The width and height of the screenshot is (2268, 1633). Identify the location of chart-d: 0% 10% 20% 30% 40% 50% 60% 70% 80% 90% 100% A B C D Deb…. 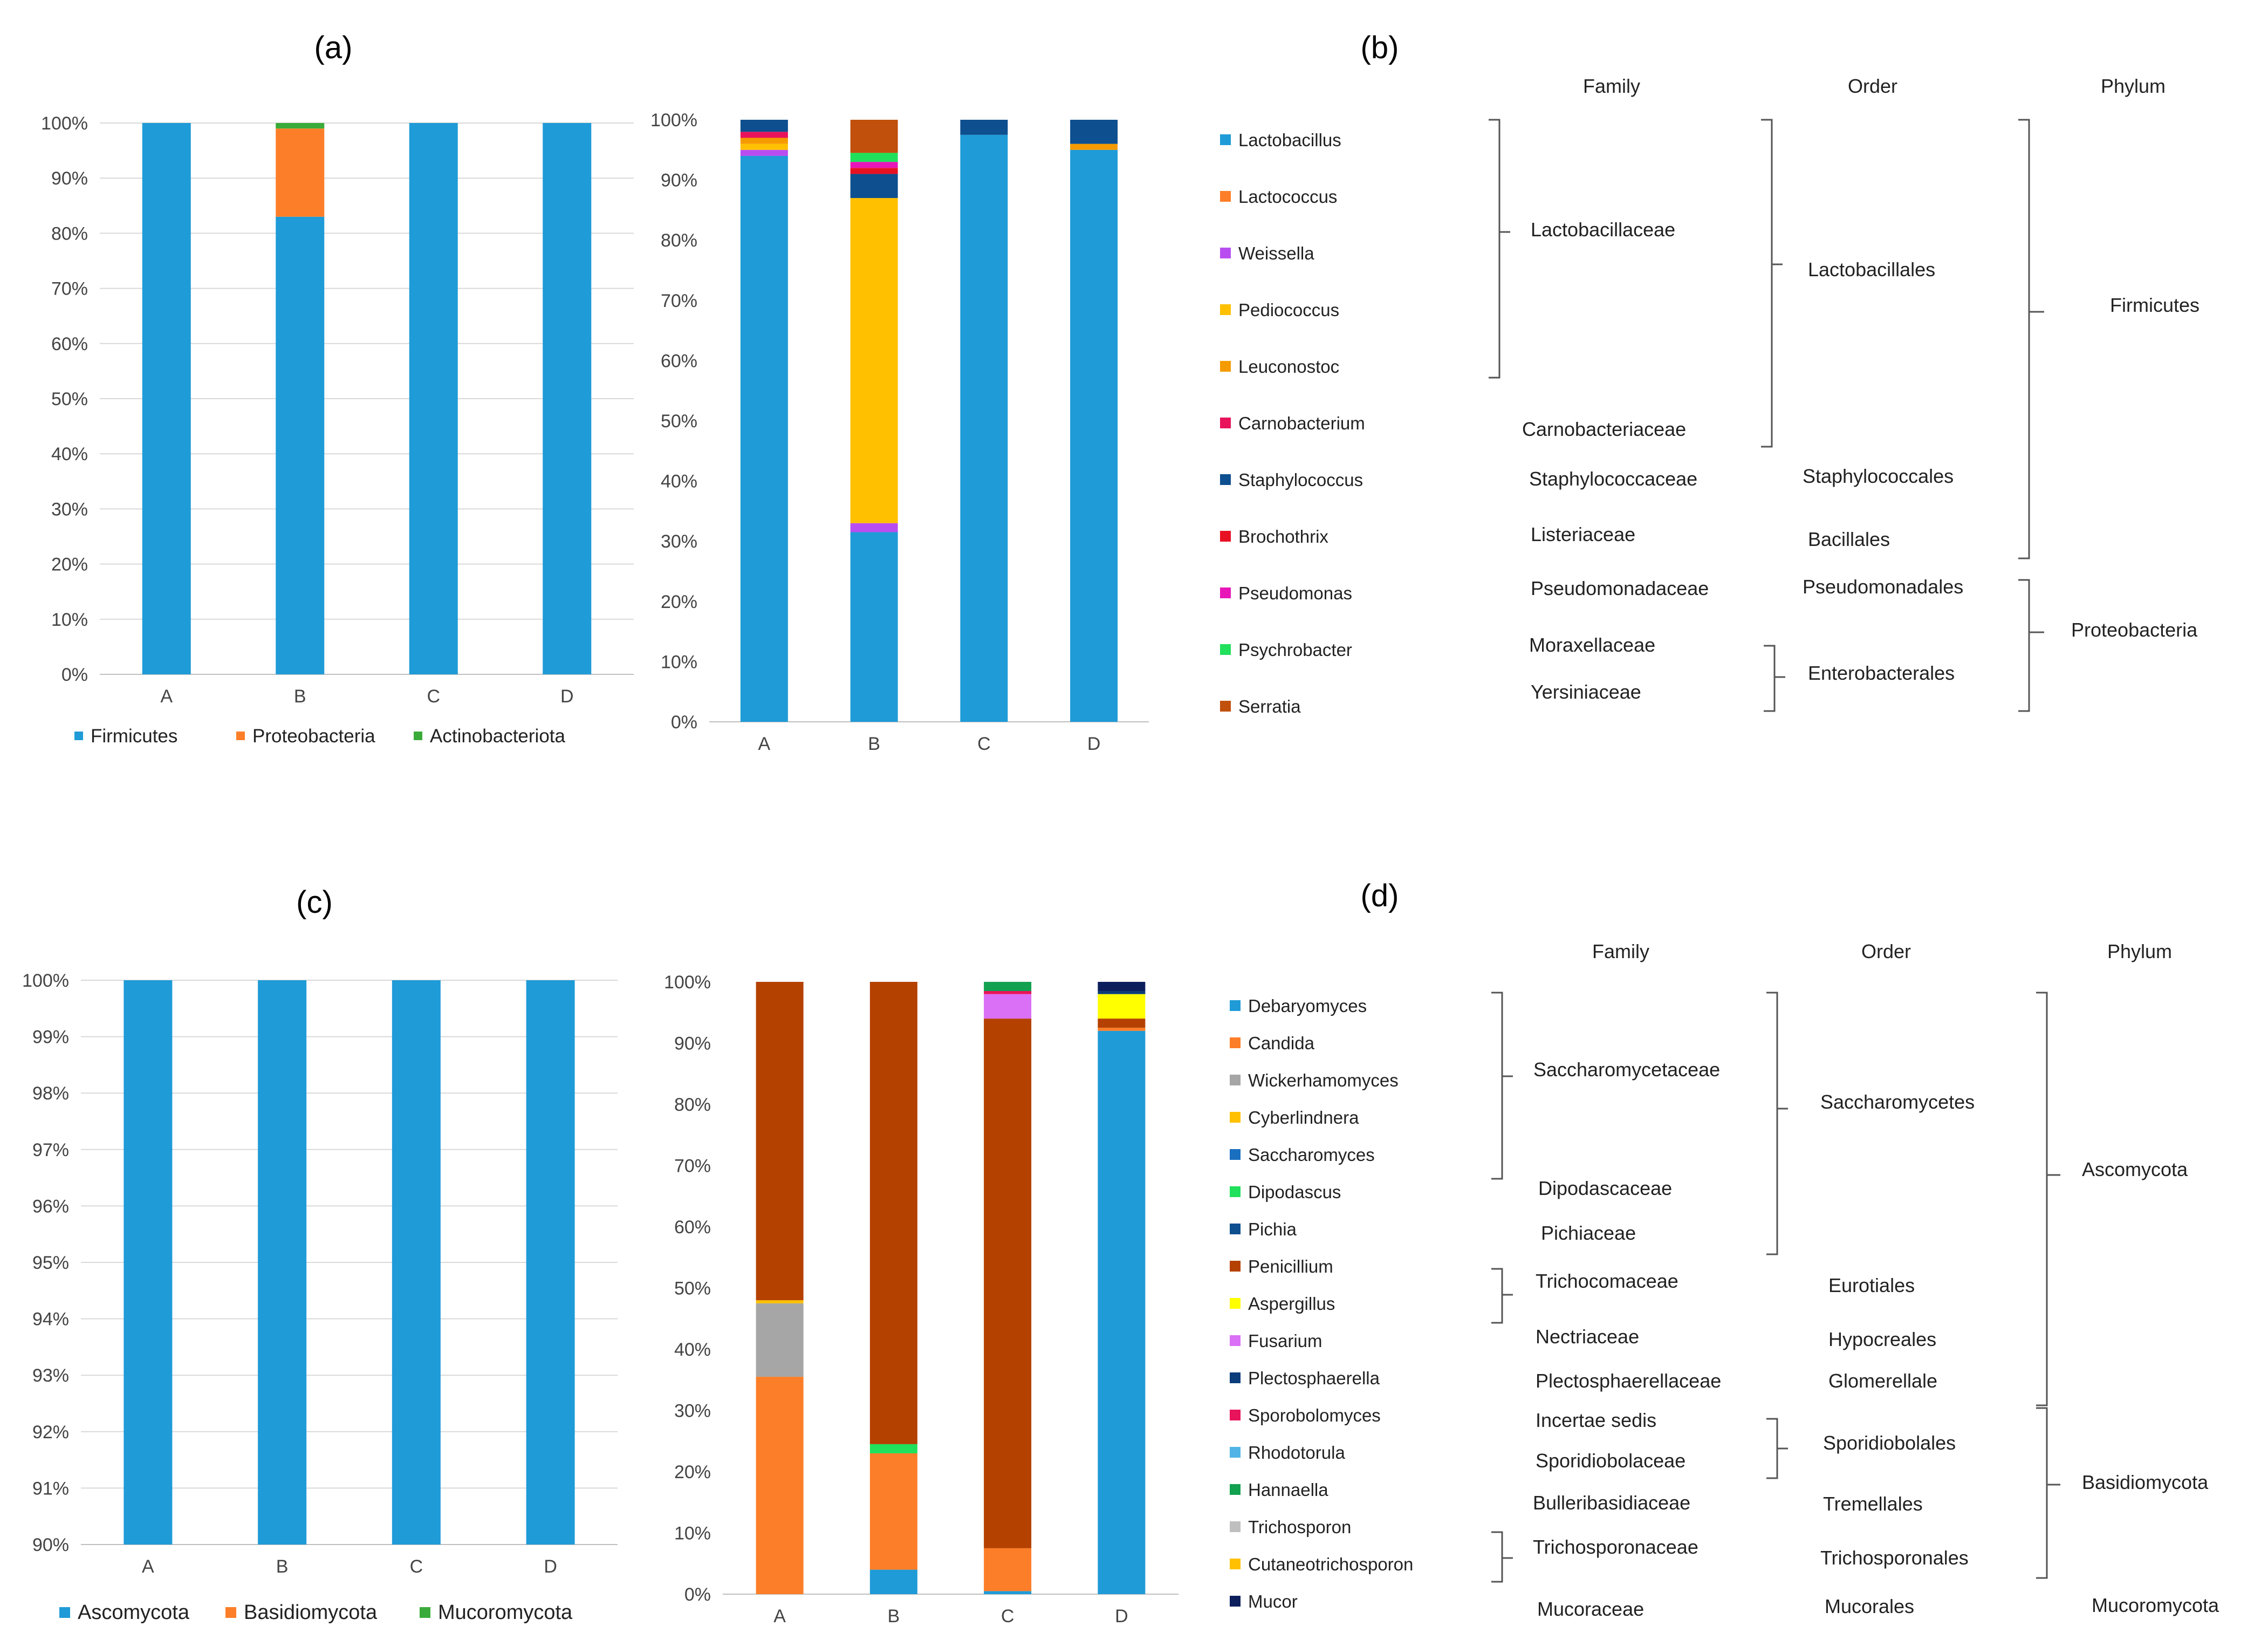
(1038, 1300).